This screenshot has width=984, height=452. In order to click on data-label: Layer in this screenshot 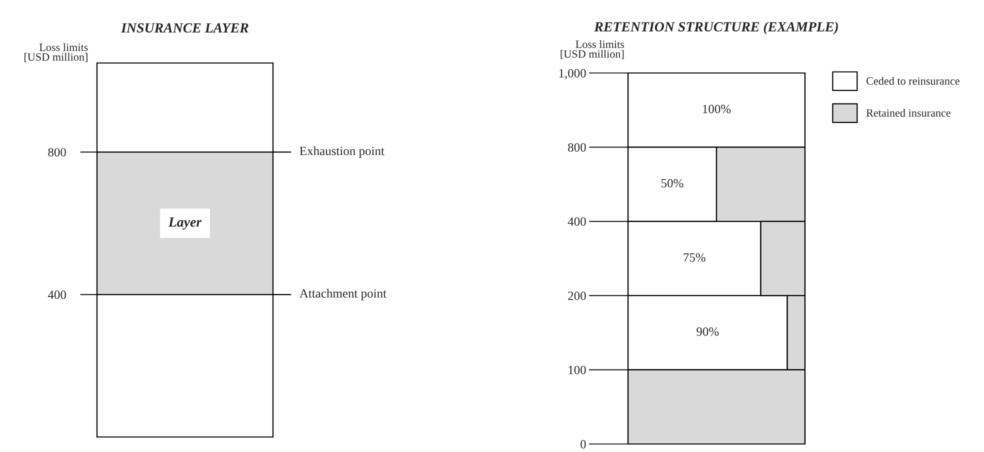, I will do `click(185, 223)`.